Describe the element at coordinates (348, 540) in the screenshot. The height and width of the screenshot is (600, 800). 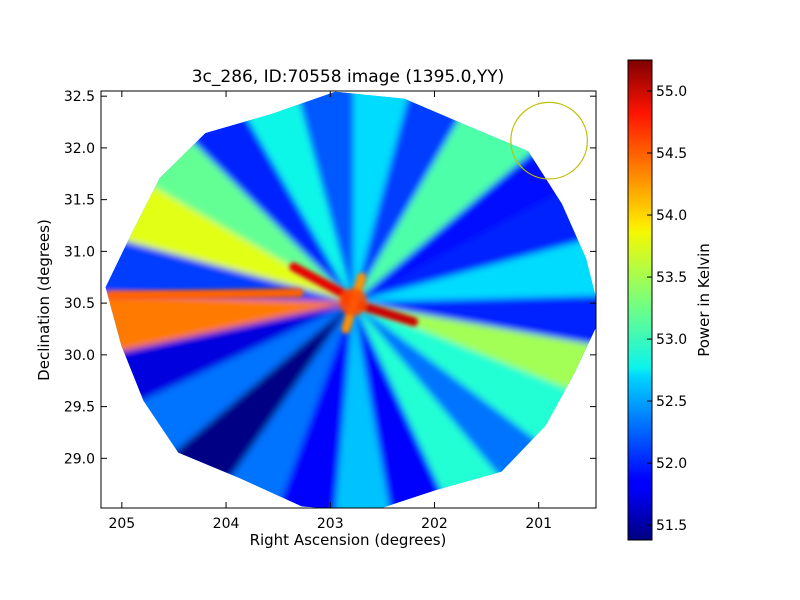
I see `x-axis-label: Right Ascension (degrees)` at that location.